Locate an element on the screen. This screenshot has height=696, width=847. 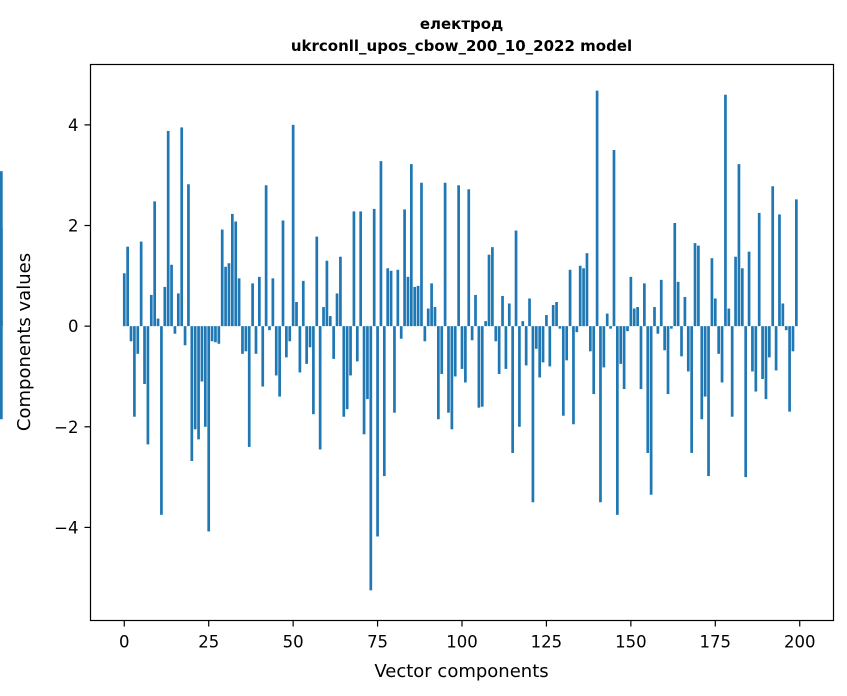
x-tick-label: 125 is located at coordinates (547, 642).